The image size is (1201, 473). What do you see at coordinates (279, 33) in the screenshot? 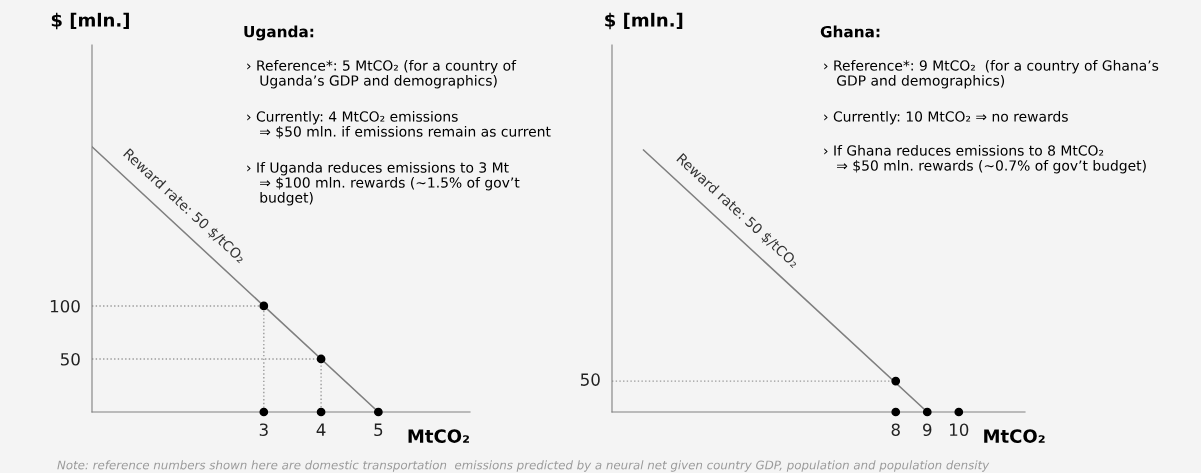
I see `chart-title: Uganda:` at bounding box center [279, 33].